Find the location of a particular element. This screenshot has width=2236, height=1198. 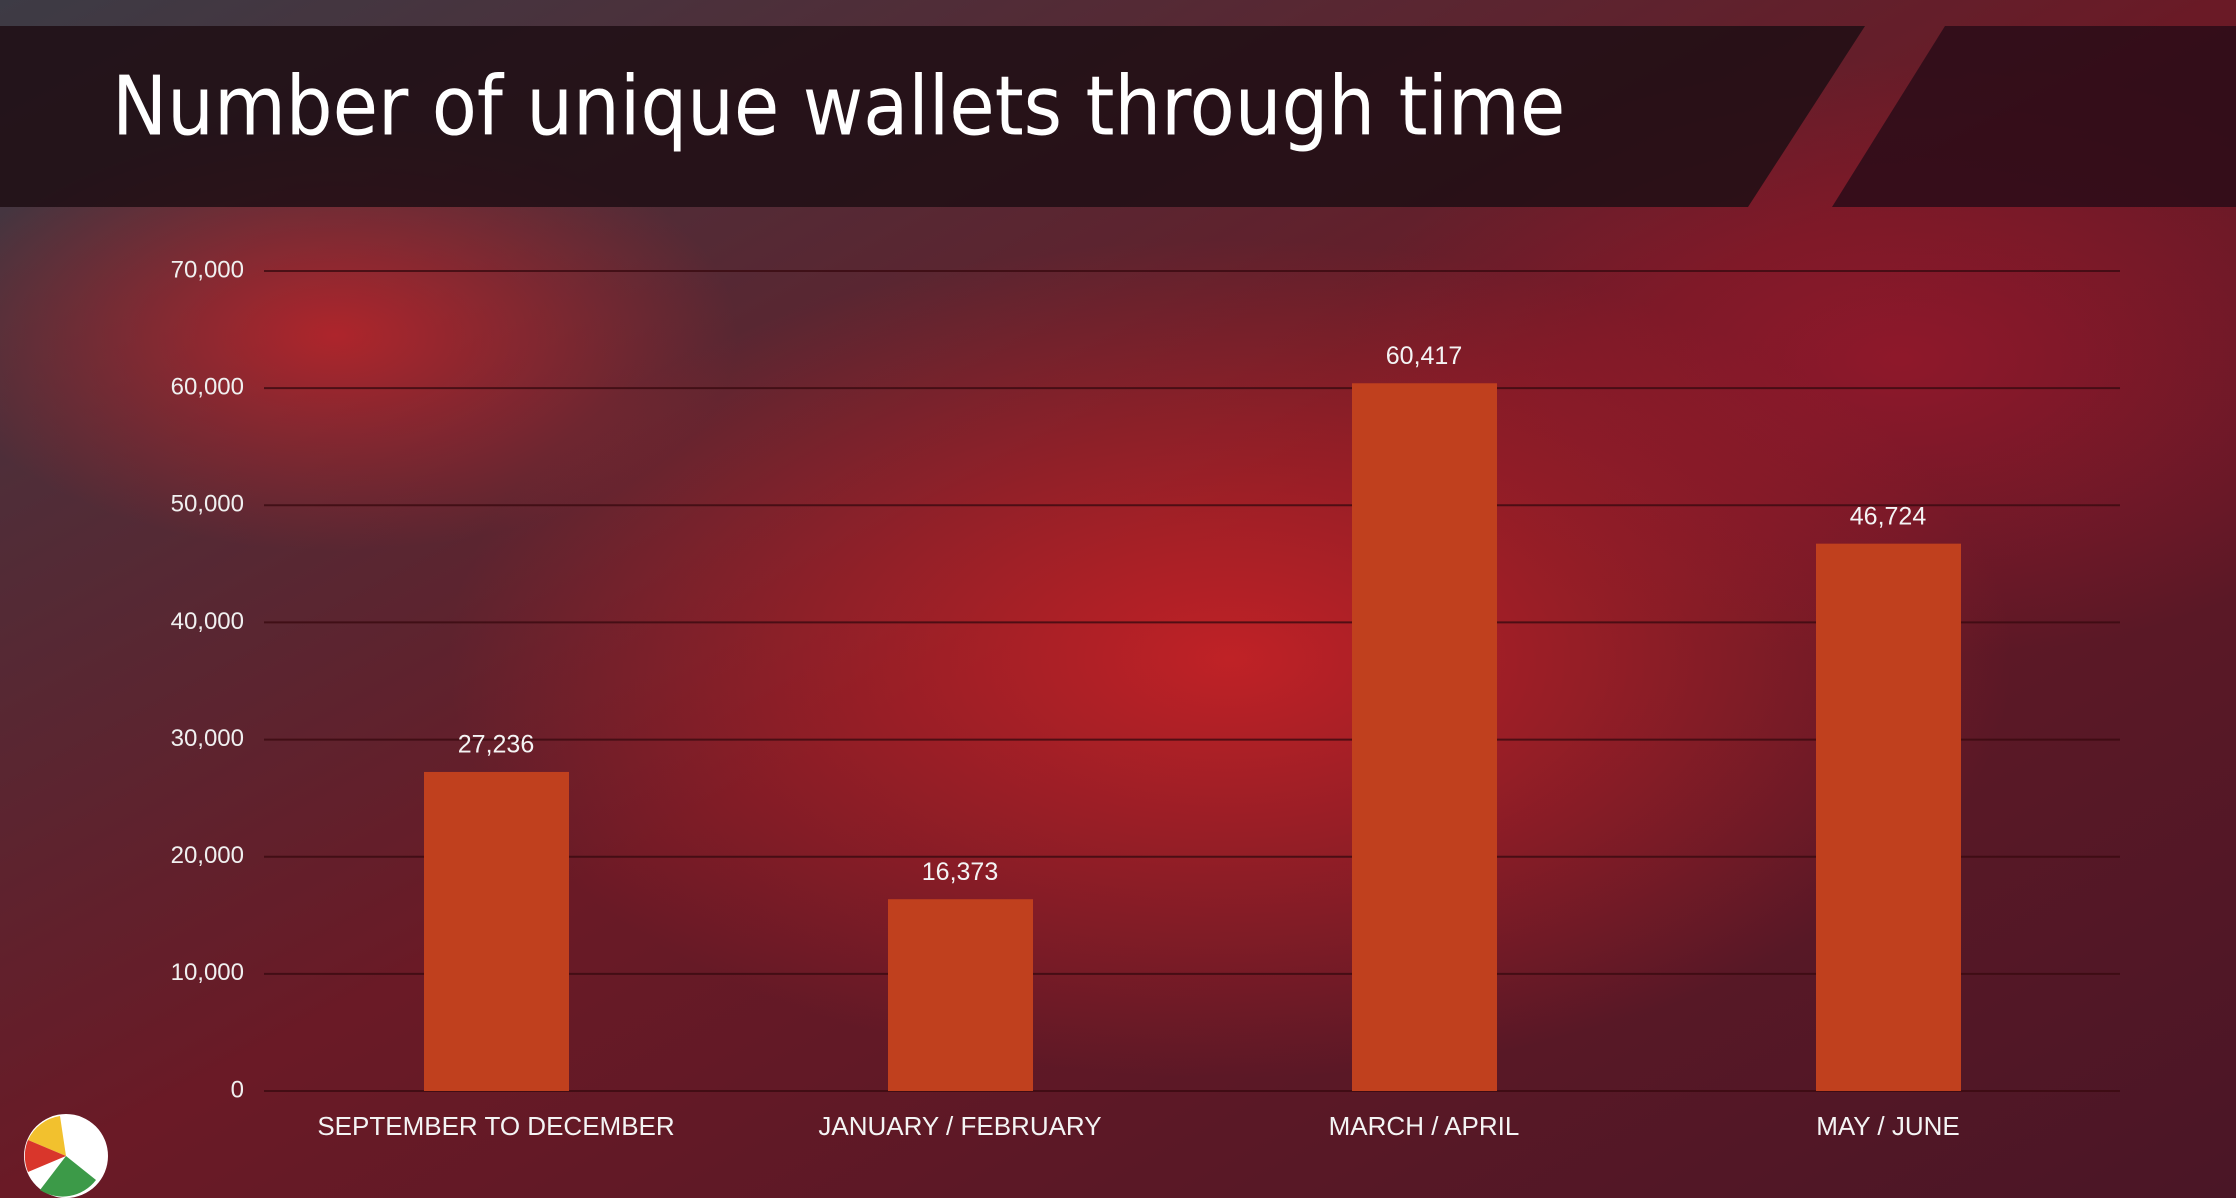

x-tick-label: MARCH / APRIL is located at coordinates (1424, 1126).